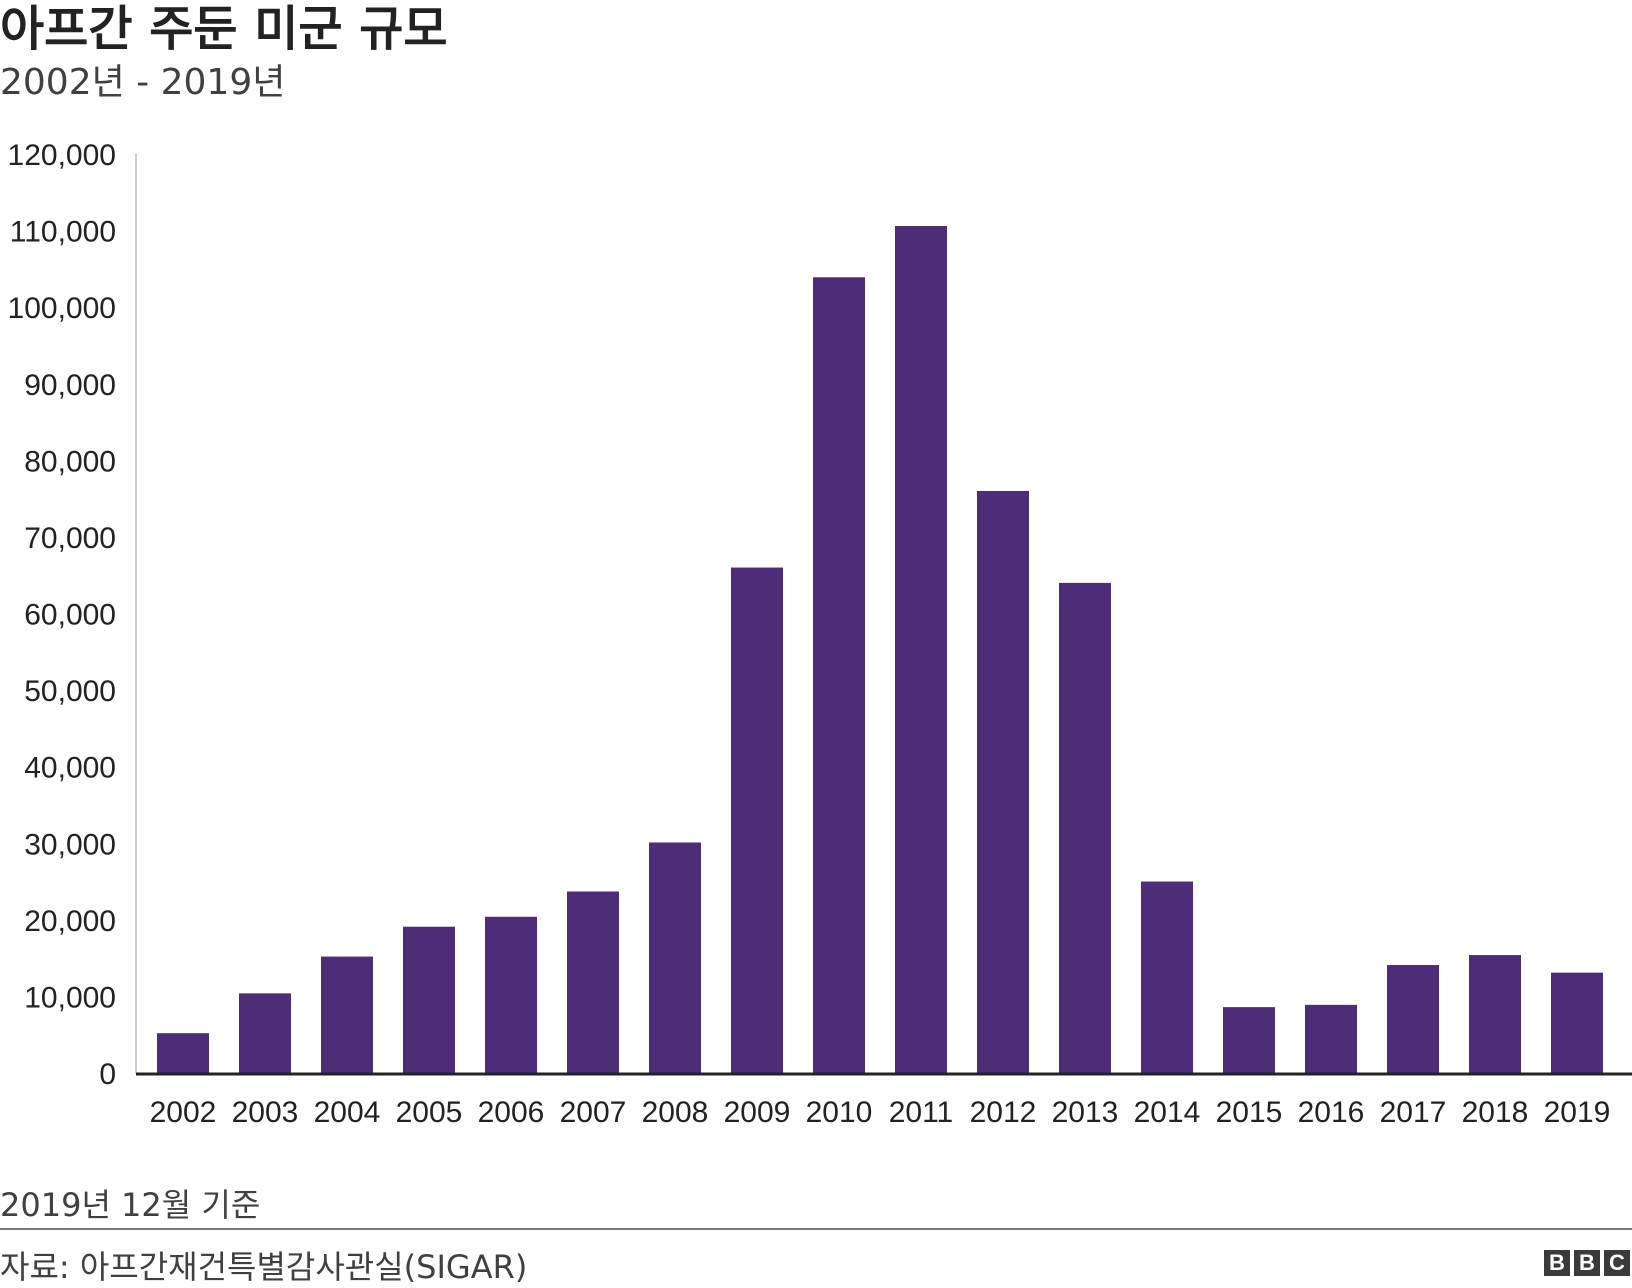  What do you see at coordinates (107, 1074) in the screenshot?
I see `y-tick-label: 0` at bounding box center [107, 1074].